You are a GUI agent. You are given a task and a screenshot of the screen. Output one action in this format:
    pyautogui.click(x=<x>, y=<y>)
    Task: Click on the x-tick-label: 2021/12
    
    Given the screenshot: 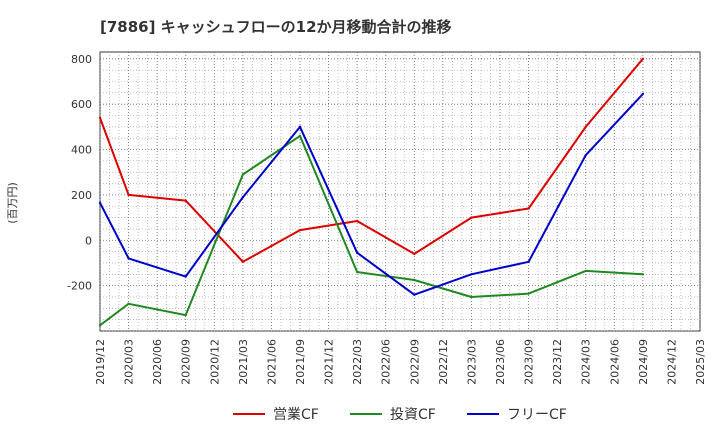 What is the action you would take?
    pyautogui.click(x=329, y=362)
    